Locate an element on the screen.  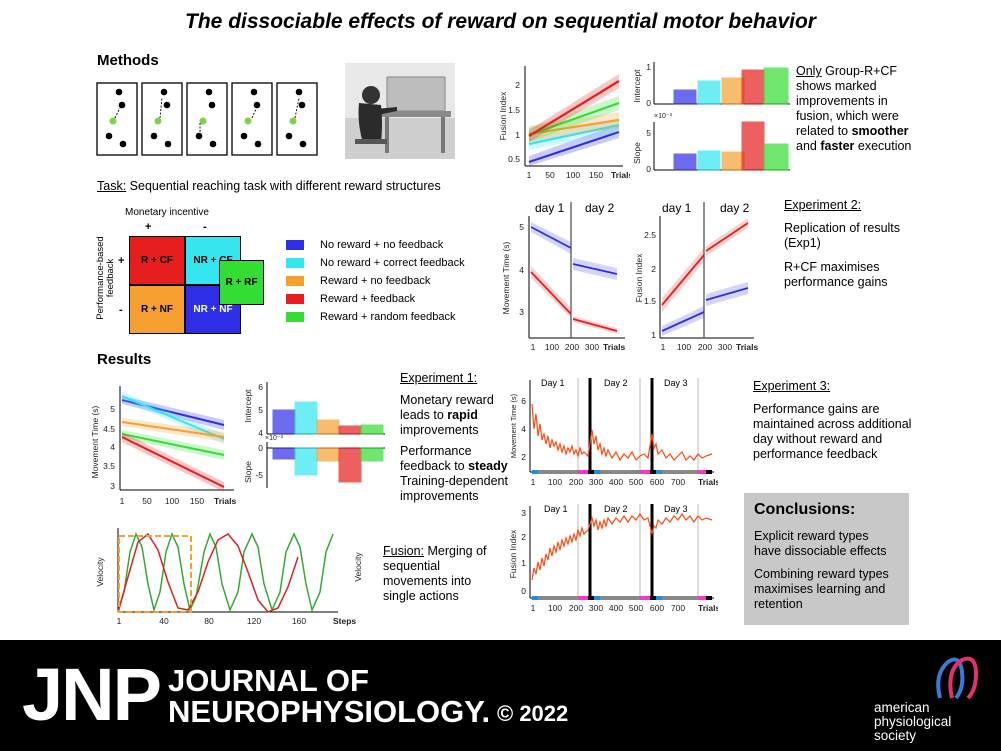
bar-intercept-nrnf is located at coordinates (284, 422).